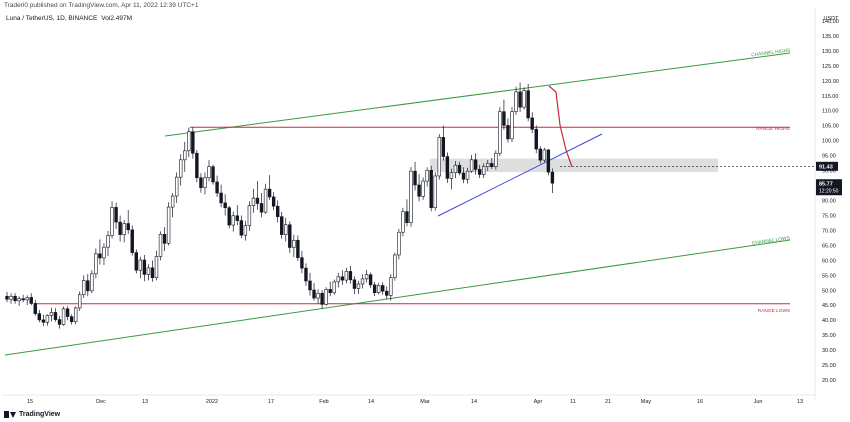 This screenshot has width=850, height=422. What do you see at coordinates (830, 22) in the screenshot?
I see `y-tick-label: 140.00` at bounding box center [830, 22].